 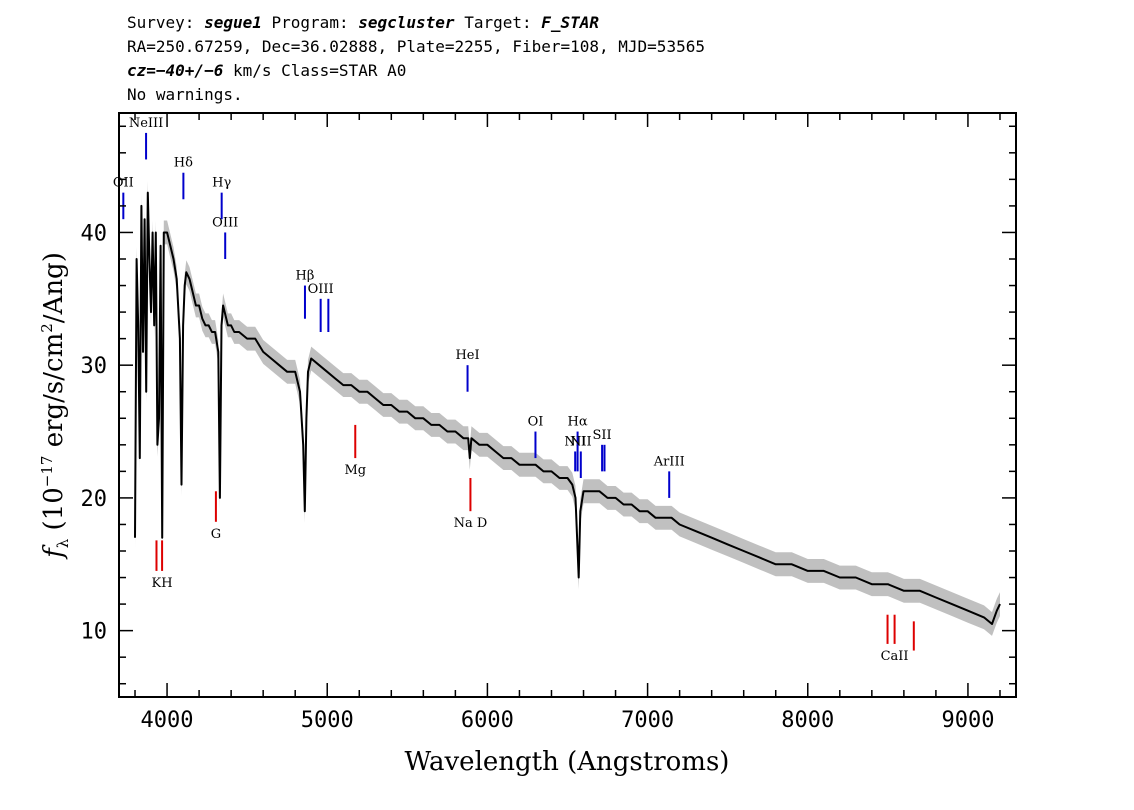 What do you see at coordinates (167, 720) in the screenshot?
I see `x-tick-label: 4000` at bounding box center [167, 720].